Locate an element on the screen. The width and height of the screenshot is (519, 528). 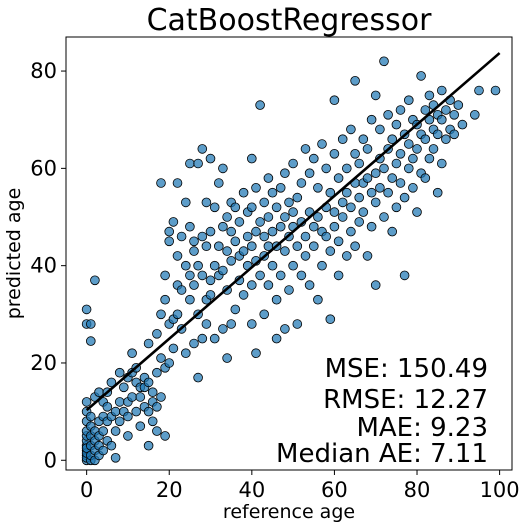
x-axis-ticks: 0 20 40 60 80 100 is located at coordinates (299, 486).